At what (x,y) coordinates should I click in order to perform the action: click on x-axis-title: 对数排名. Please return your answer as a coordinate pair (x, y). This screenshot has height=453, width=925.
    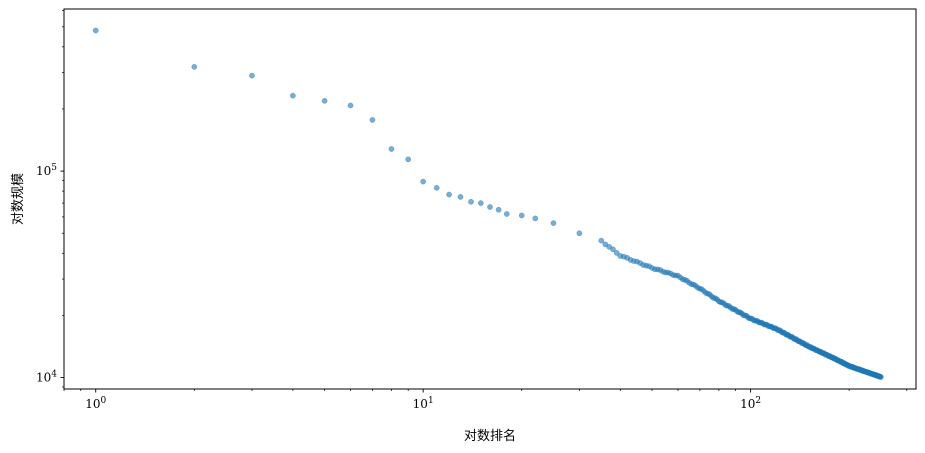
    Looking at the image, I should click on (490, 436).